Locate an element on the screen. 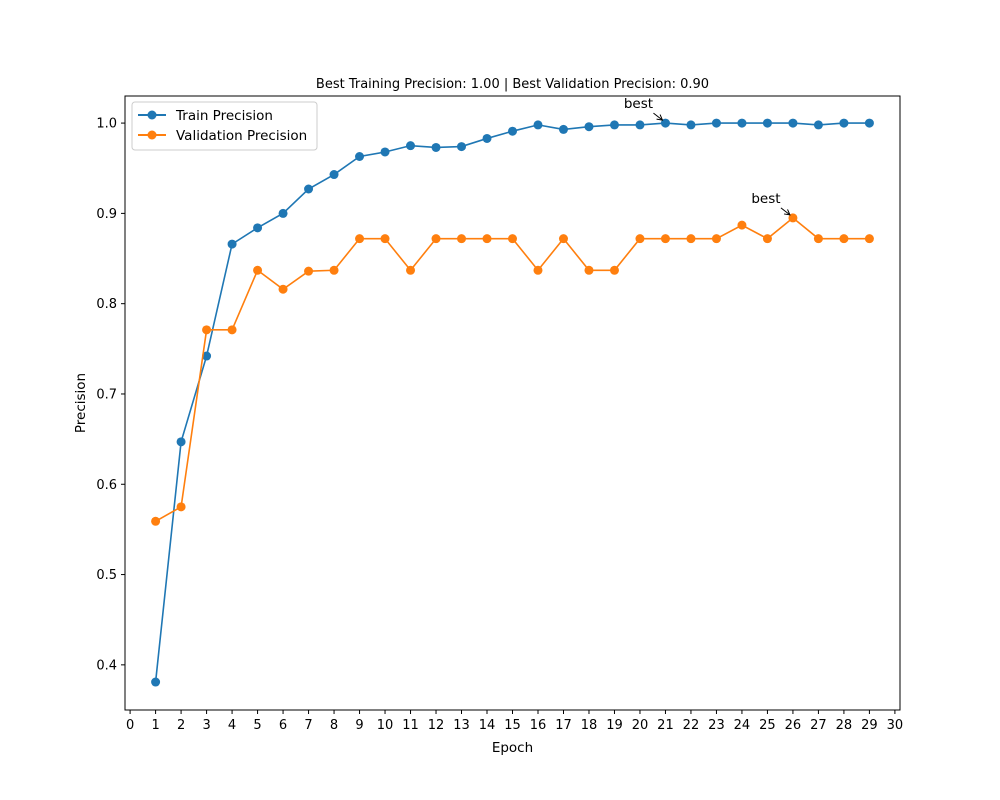  x-tick-label: 24 is located at coordinates (742, 725).